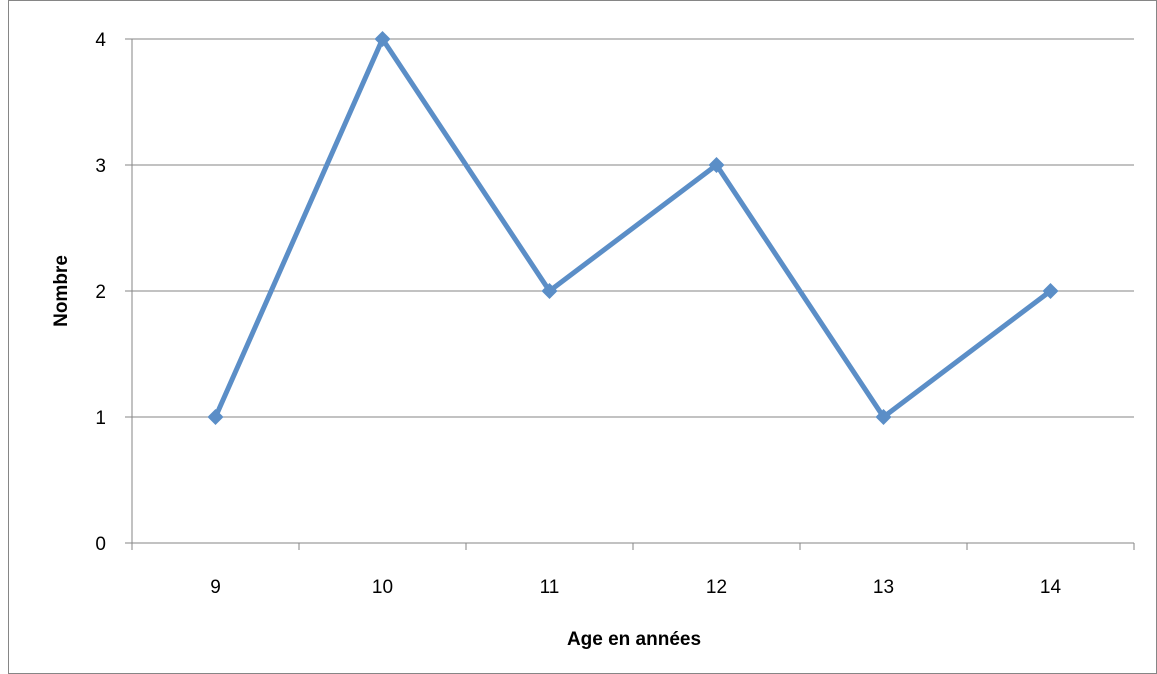 This screenshot has height=674, width=1157. I want to click on x-tick-label: 10, so click(382, 587).